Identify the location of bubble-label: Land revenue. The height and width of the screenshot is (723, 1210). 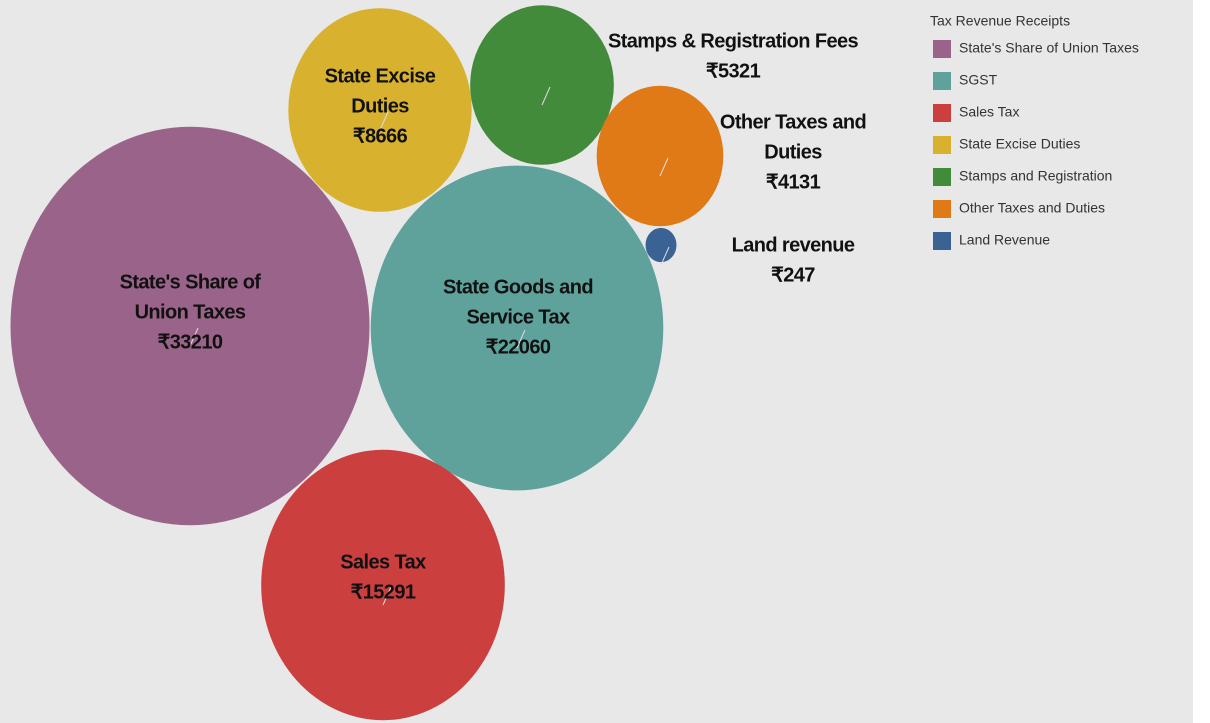
(793, 245).